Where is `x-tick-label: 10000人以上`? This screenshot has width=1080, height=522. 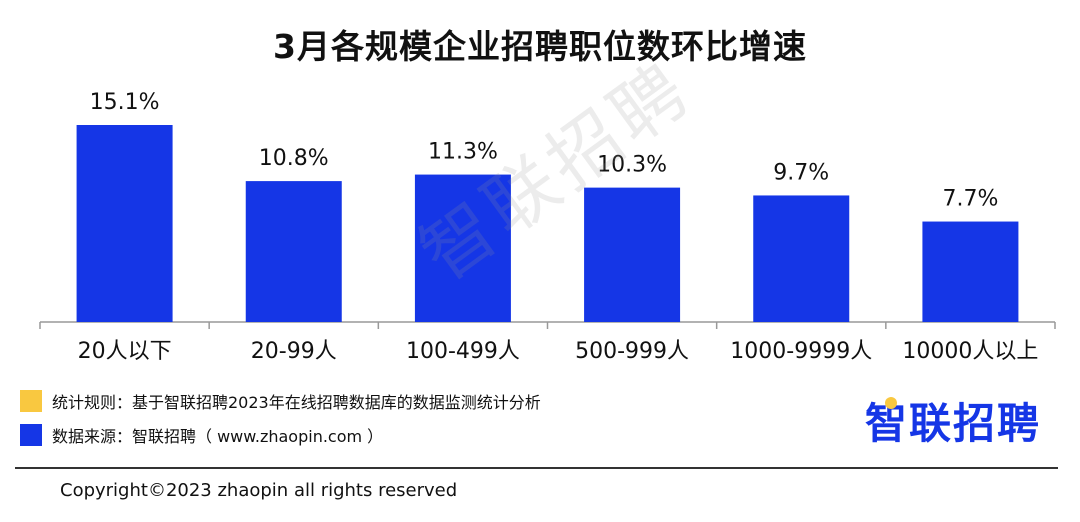 x-tick-label: 10000人以上 is located at coordinates (970, 351).